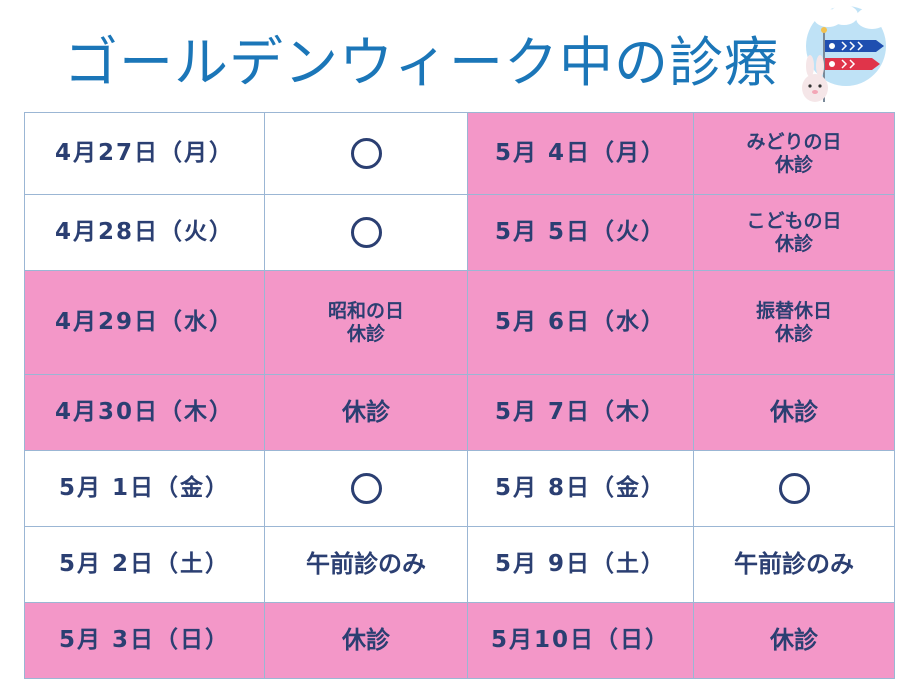 The image size is (920, 690). Describe the element at coordinates (580, 564) in the screenshot. I see `date-cell: 5月 9日（土）` at that location.